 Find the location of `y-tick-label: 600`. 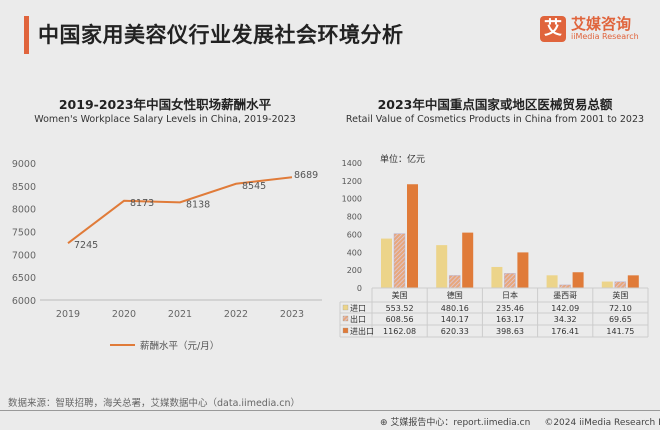

y-tick-label: 600 is located at coordinates (354, 234).